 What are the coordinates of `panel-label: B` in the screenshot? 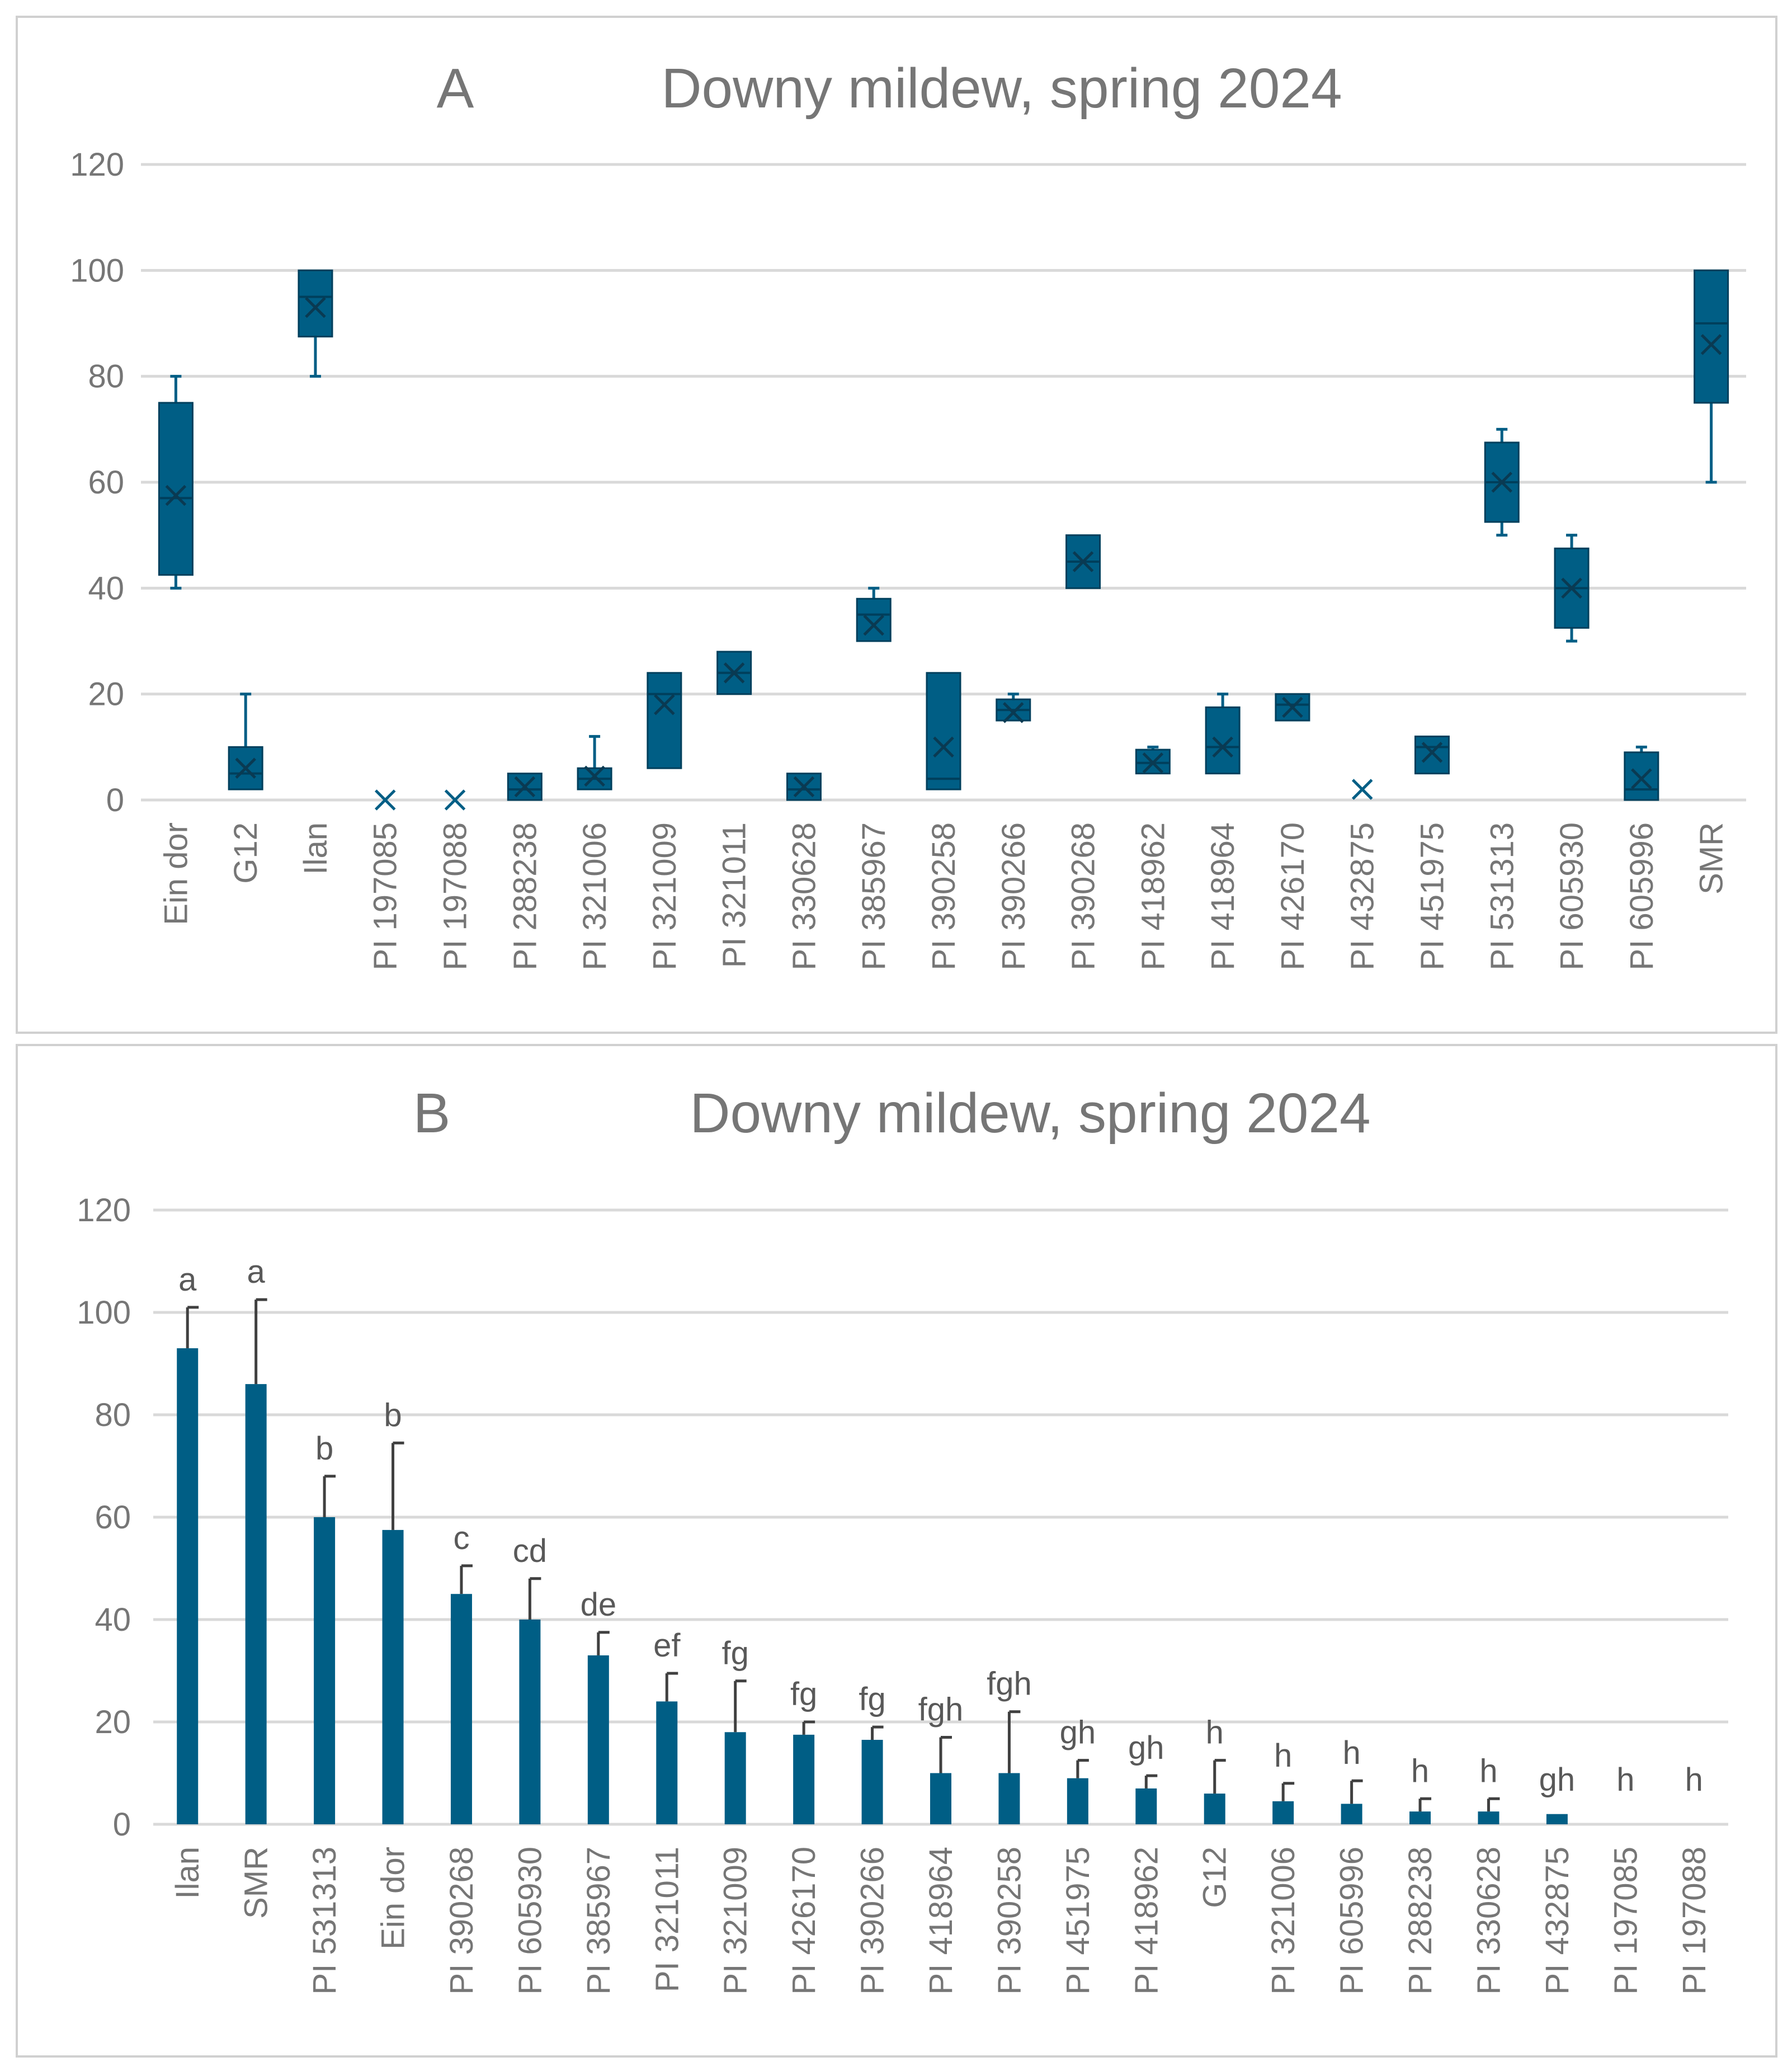 It's located at (432, 1113).